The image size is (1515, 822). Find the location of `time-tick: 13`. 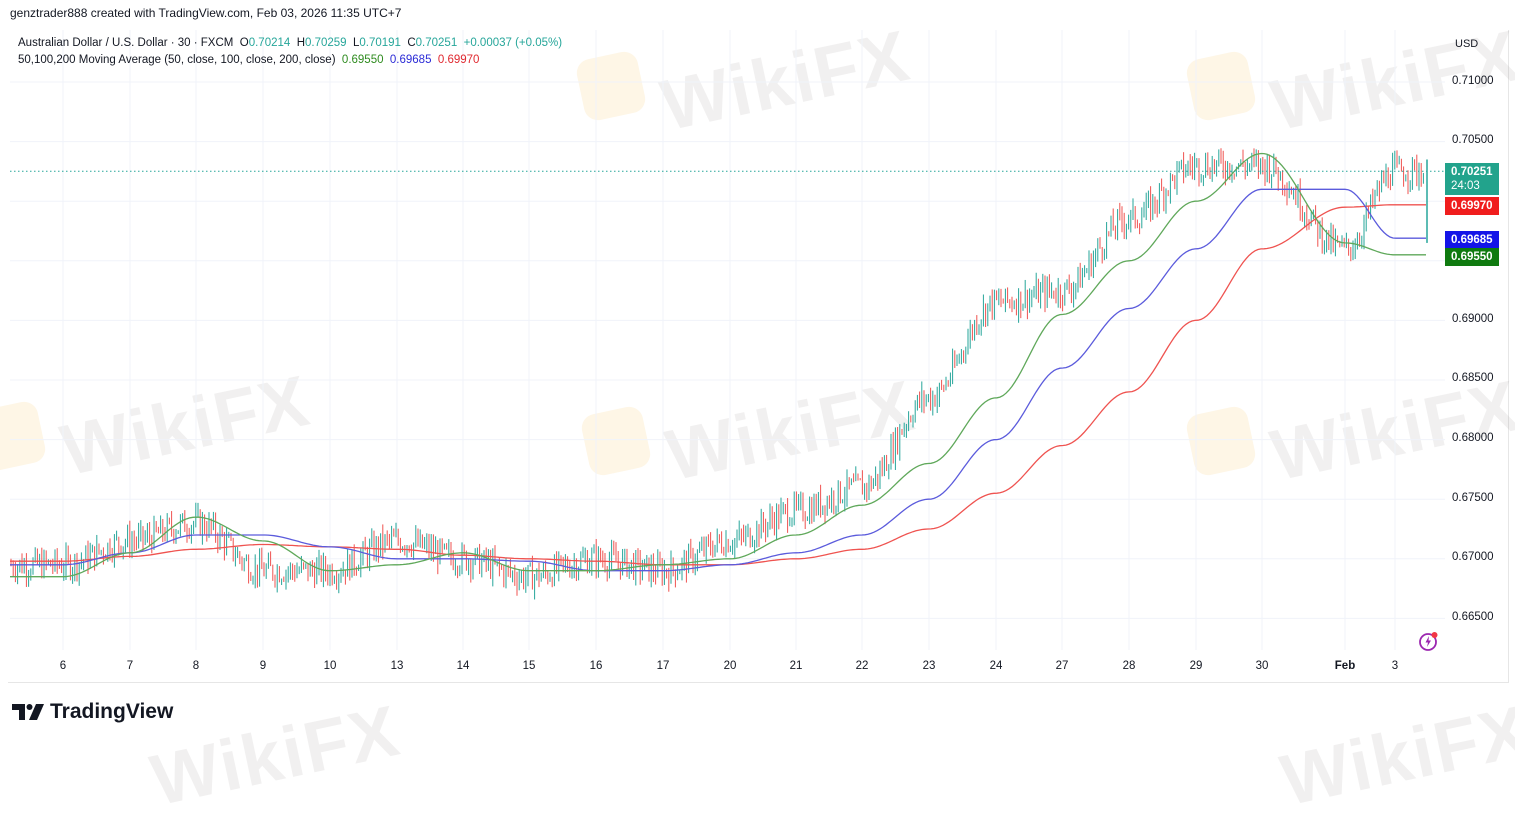

time-tick: 13 is located at coordinates (397, 666).